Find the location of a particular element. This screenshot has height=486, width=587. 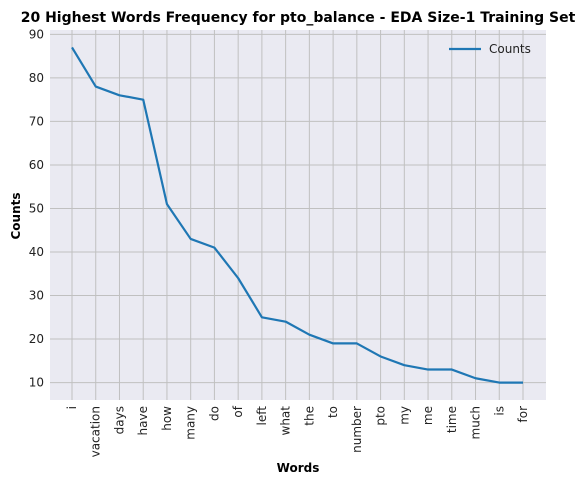

legend-label-counts: Counts is located at coordinates (510, 49).